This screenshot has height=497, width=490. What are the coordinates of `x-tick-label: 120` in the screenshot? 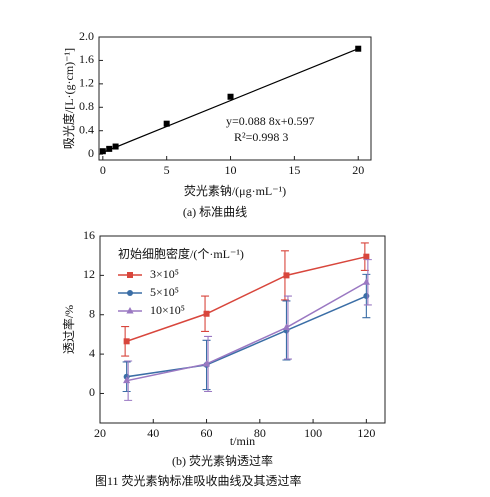 It's located at (366, 433).